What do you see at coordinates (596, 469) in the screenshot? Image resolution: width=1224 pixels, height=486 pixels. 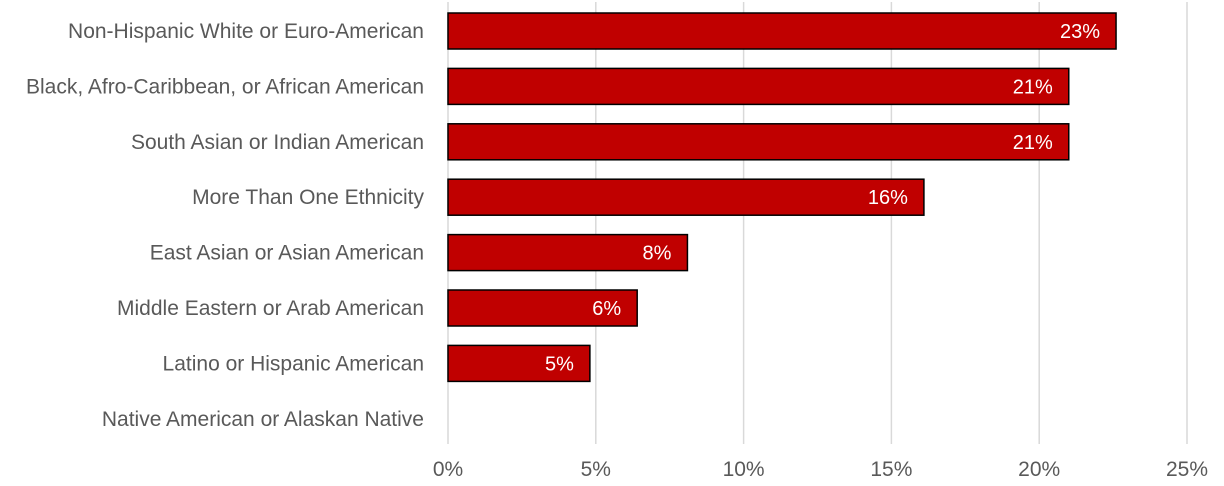 I see `x-tick-label-1: 5%` at bounding box center [596, 469].